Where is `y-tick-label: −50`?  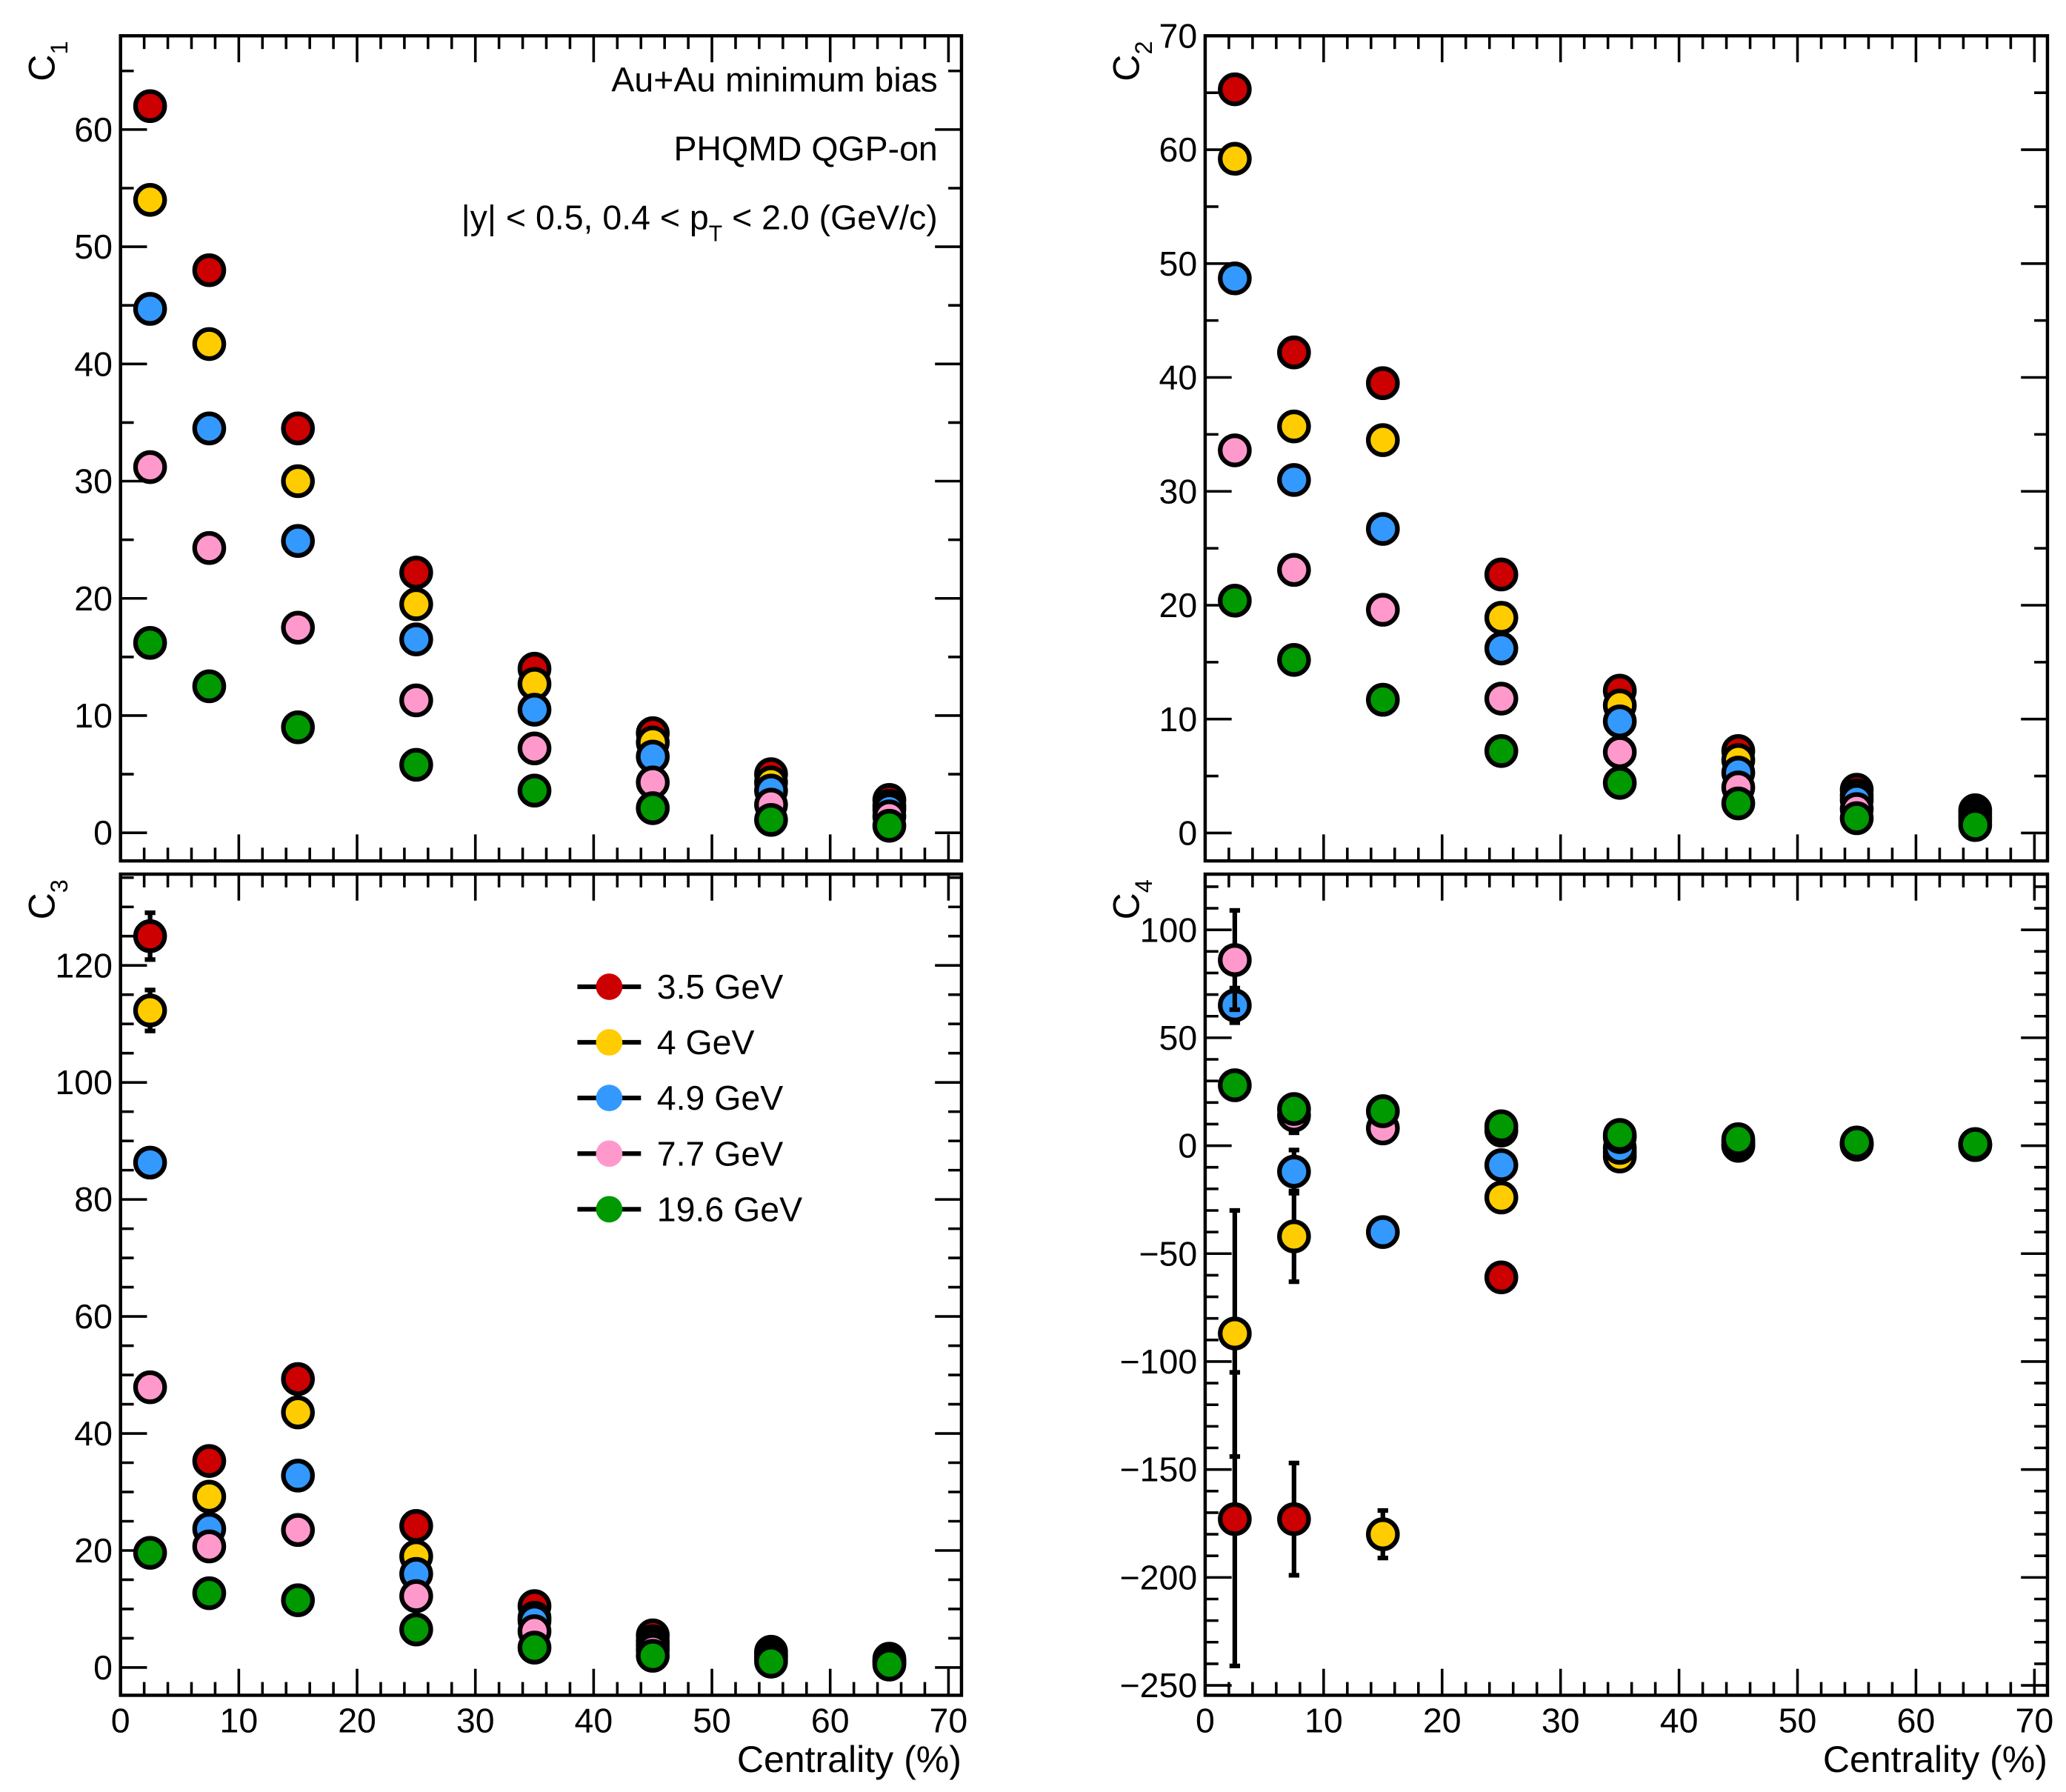 y-tick-label: −50 is located at coordinates (1168, 1253).